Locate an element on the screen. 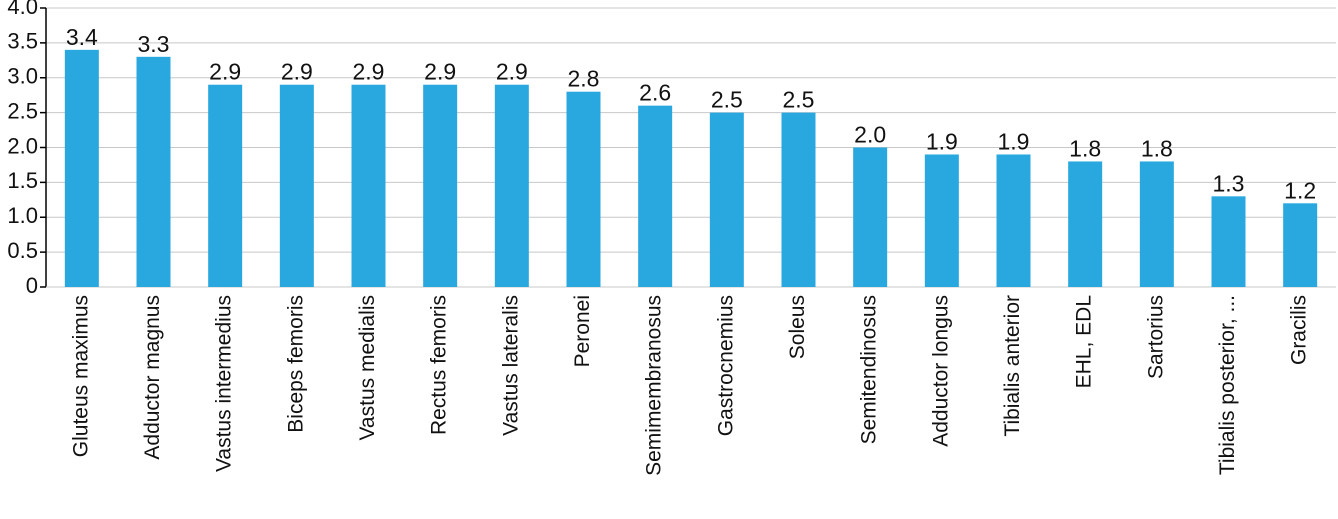 This screenshot has height=519, width=1338. x-tick-label: EHL, EDL is located at coordinates (1084, 341).